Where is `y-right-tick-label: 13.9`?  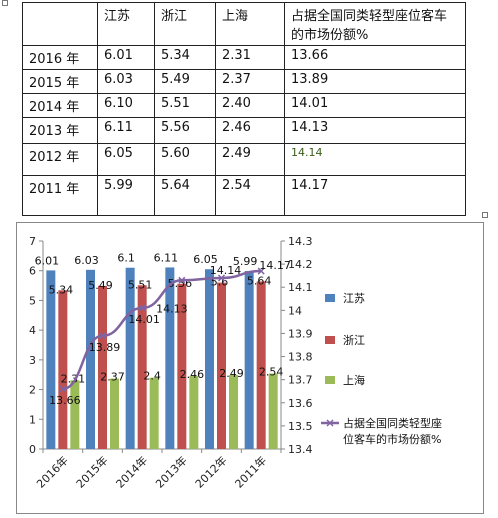 y-right-tick-label: 13.9 is located at coordinates (300, 333).